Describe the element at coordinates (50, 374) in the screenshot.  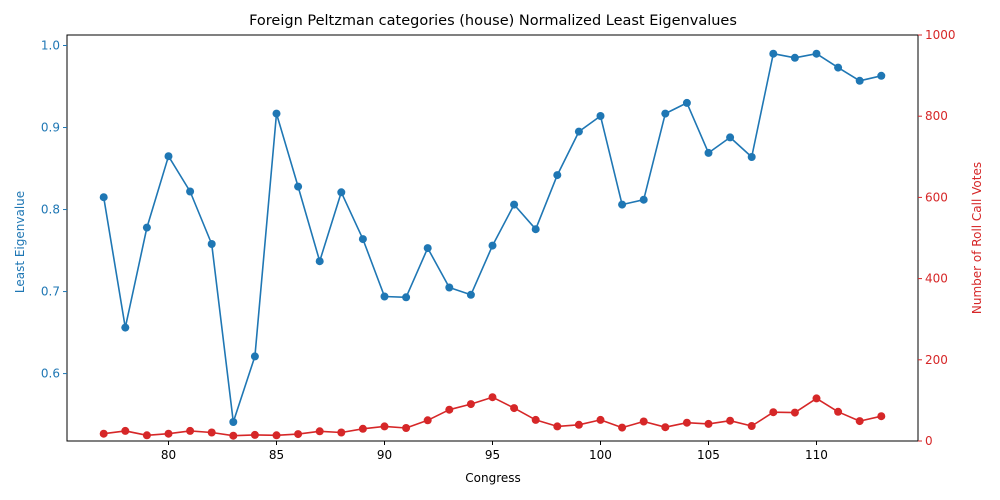
I see `left-y-tick-label: 0.6` at that location.